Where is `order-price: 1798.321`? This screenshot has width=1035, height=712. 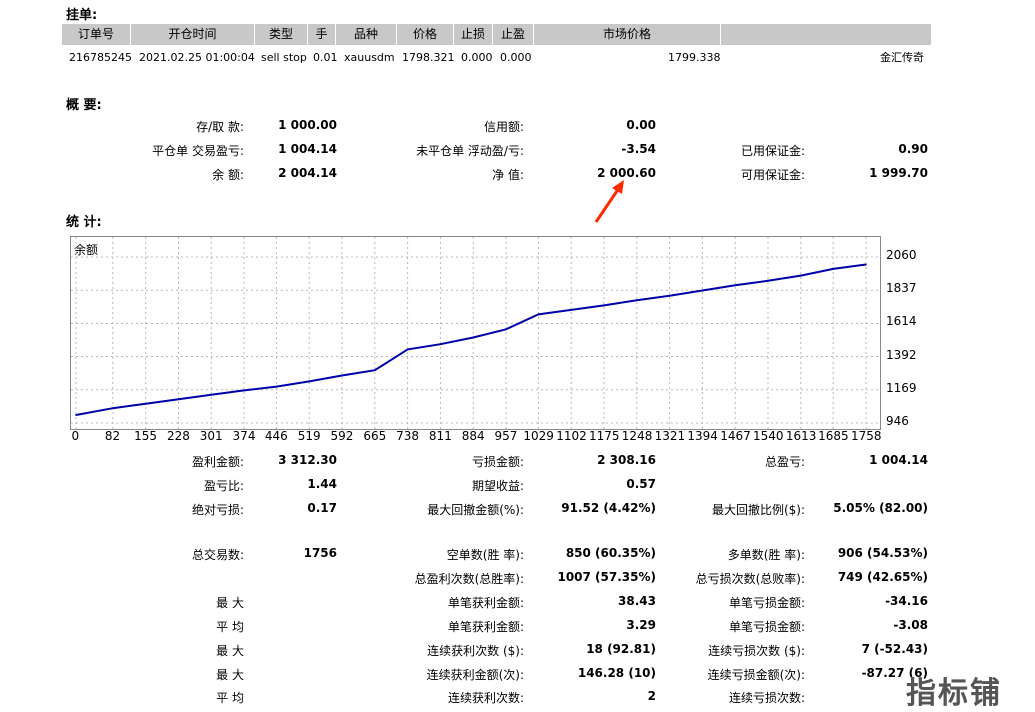
order-price: 1798.321 is located at coordinates (428, 57).